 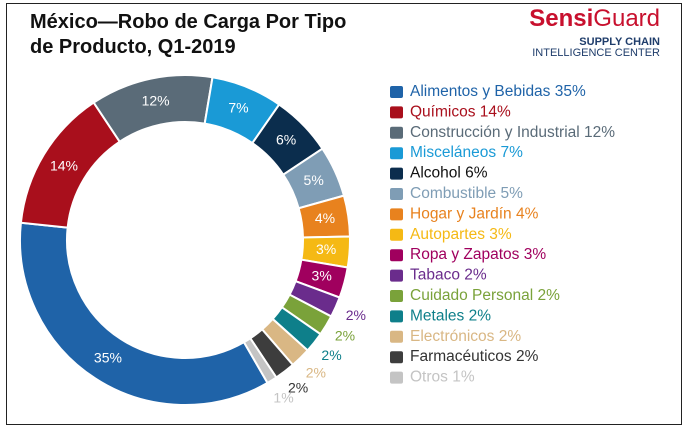 I want to click on legend-label: Alcohol, so click(x=435, y=173).